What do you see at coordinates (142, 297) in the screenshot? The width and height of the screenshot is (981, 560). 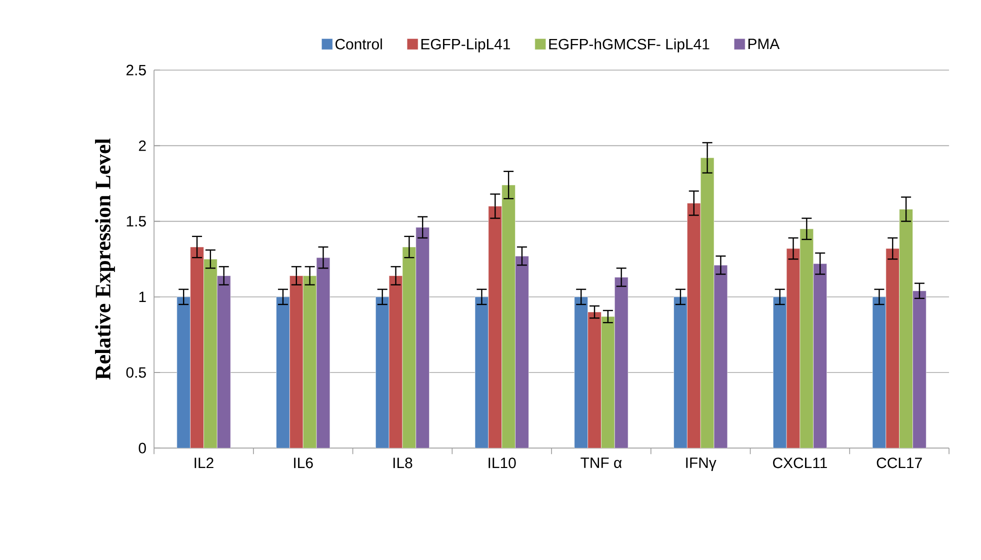 I see `y-tick-label: 1` at bounding box center [142, 297].